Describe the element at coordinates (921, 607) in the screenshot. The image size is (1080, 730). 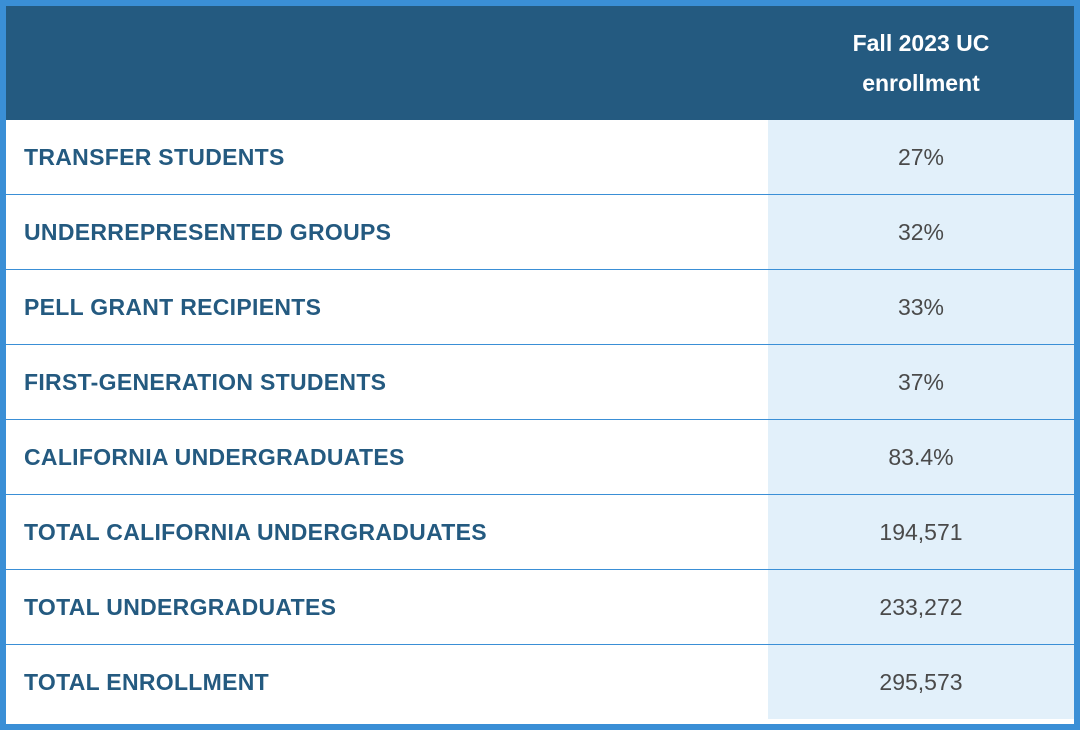
I see `row-value: 233,272` at that location.